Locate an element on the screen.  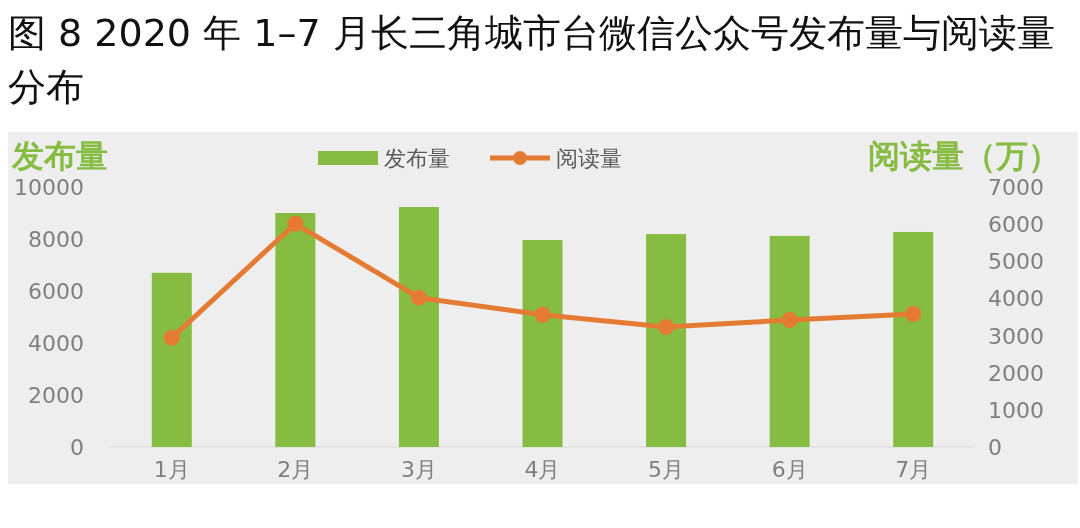
y2-tick-label: 2000 is located at coordinates (1016, 373).